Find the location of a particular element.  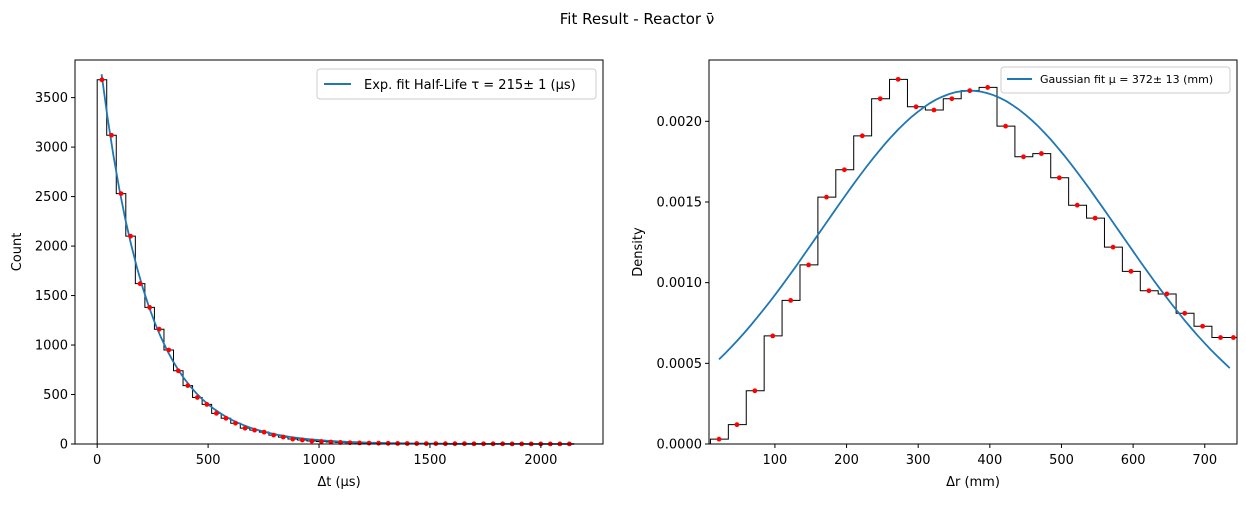

y-tick-label: 0.0000 is located at coordinates (680, 445).